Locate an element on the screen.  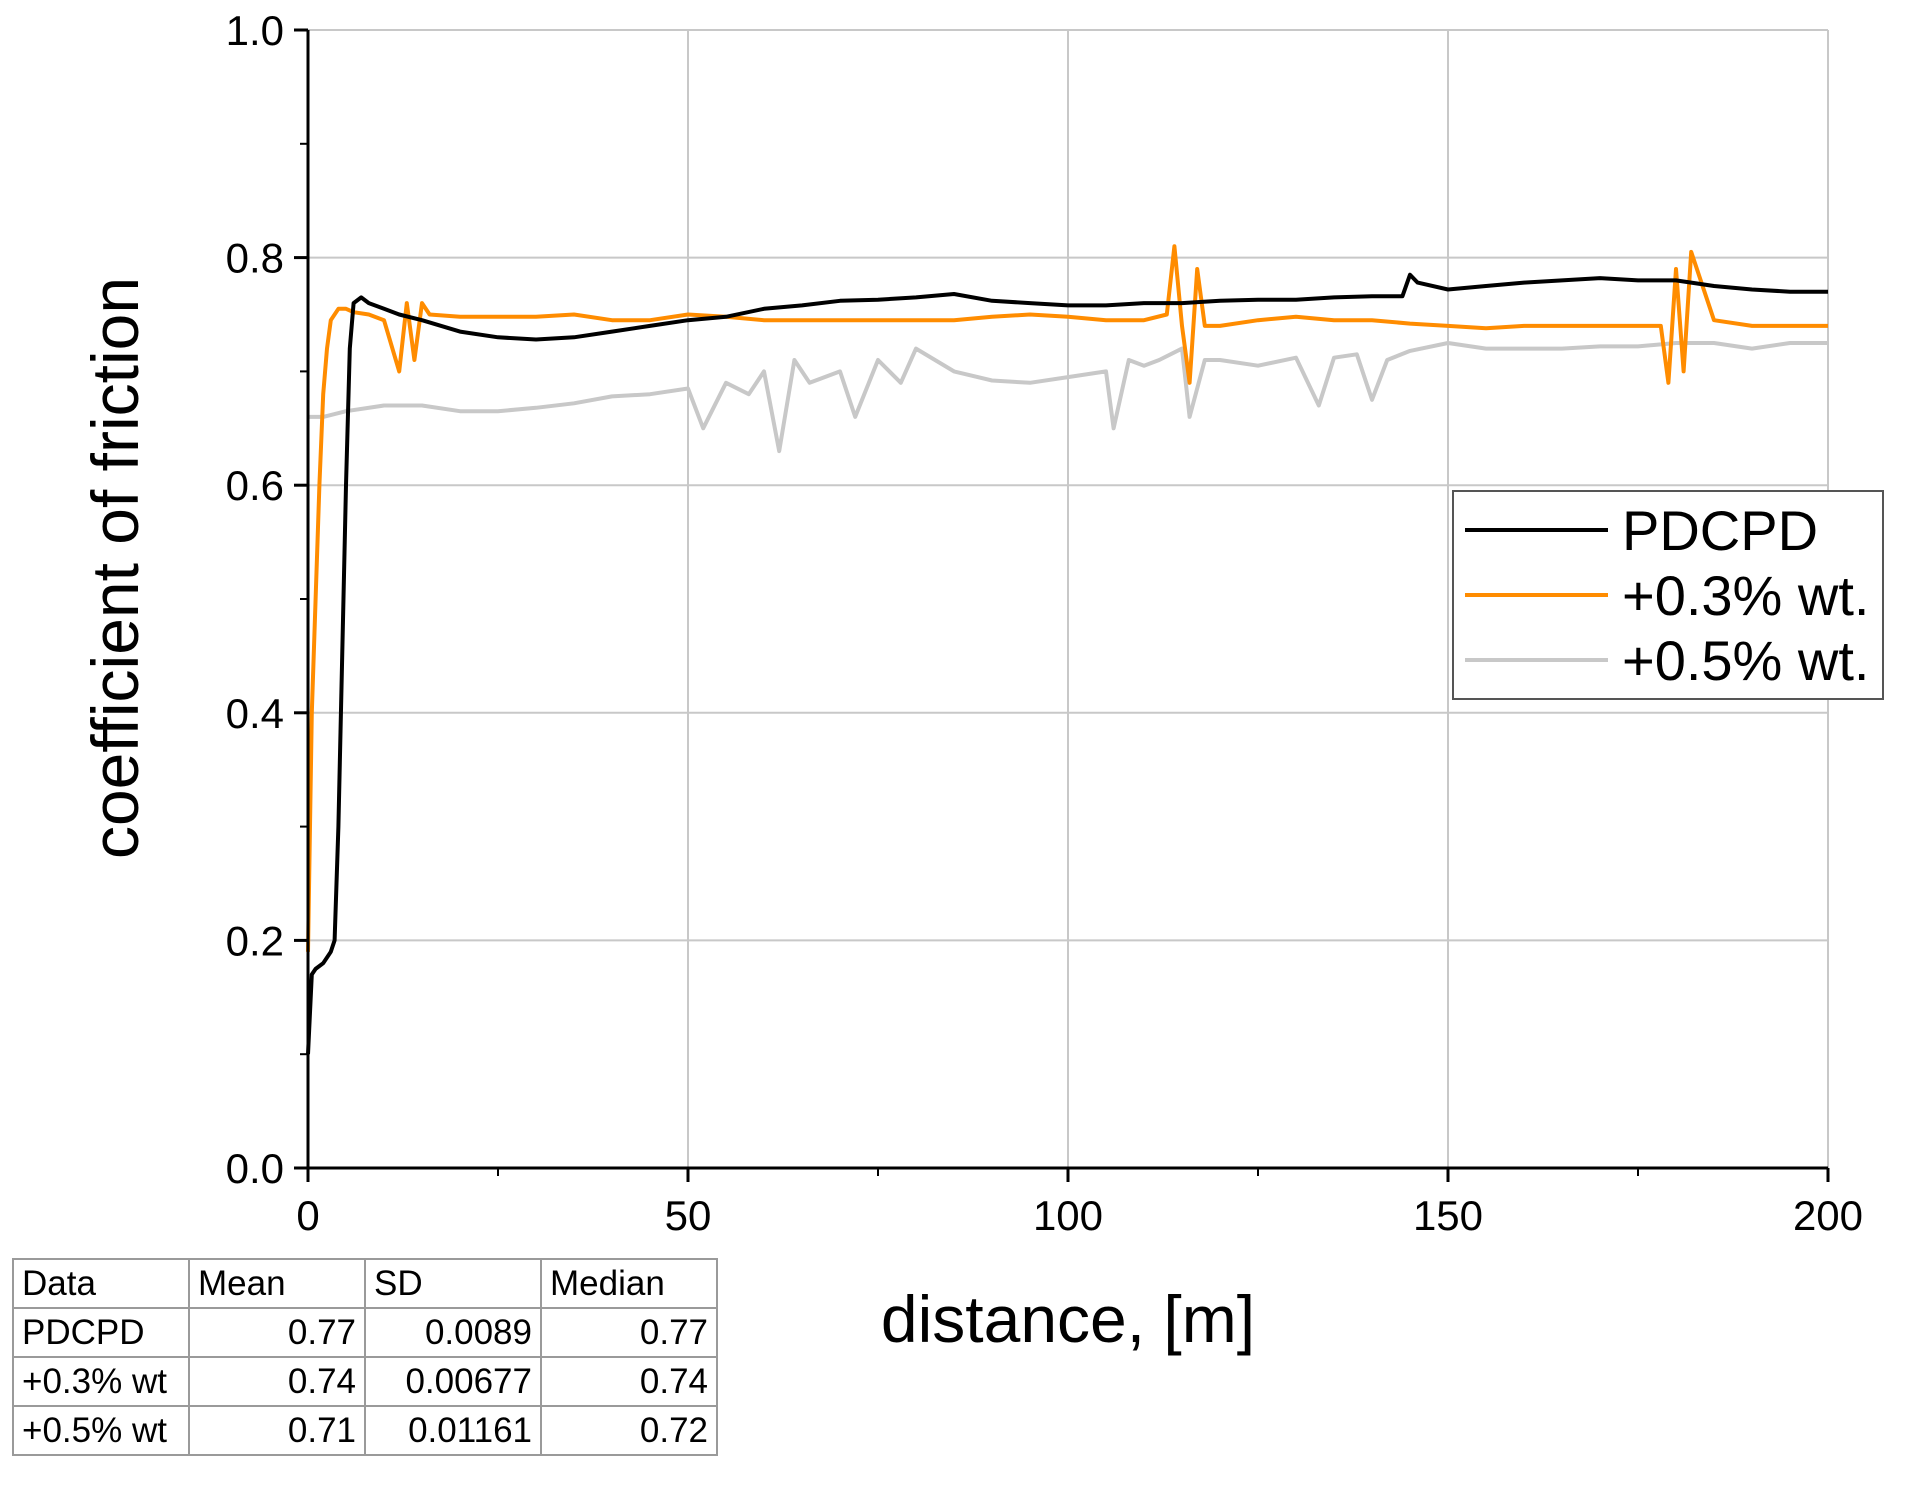
stats-header-row: Data Mean SD Median is located at coordinates (365, 1283).